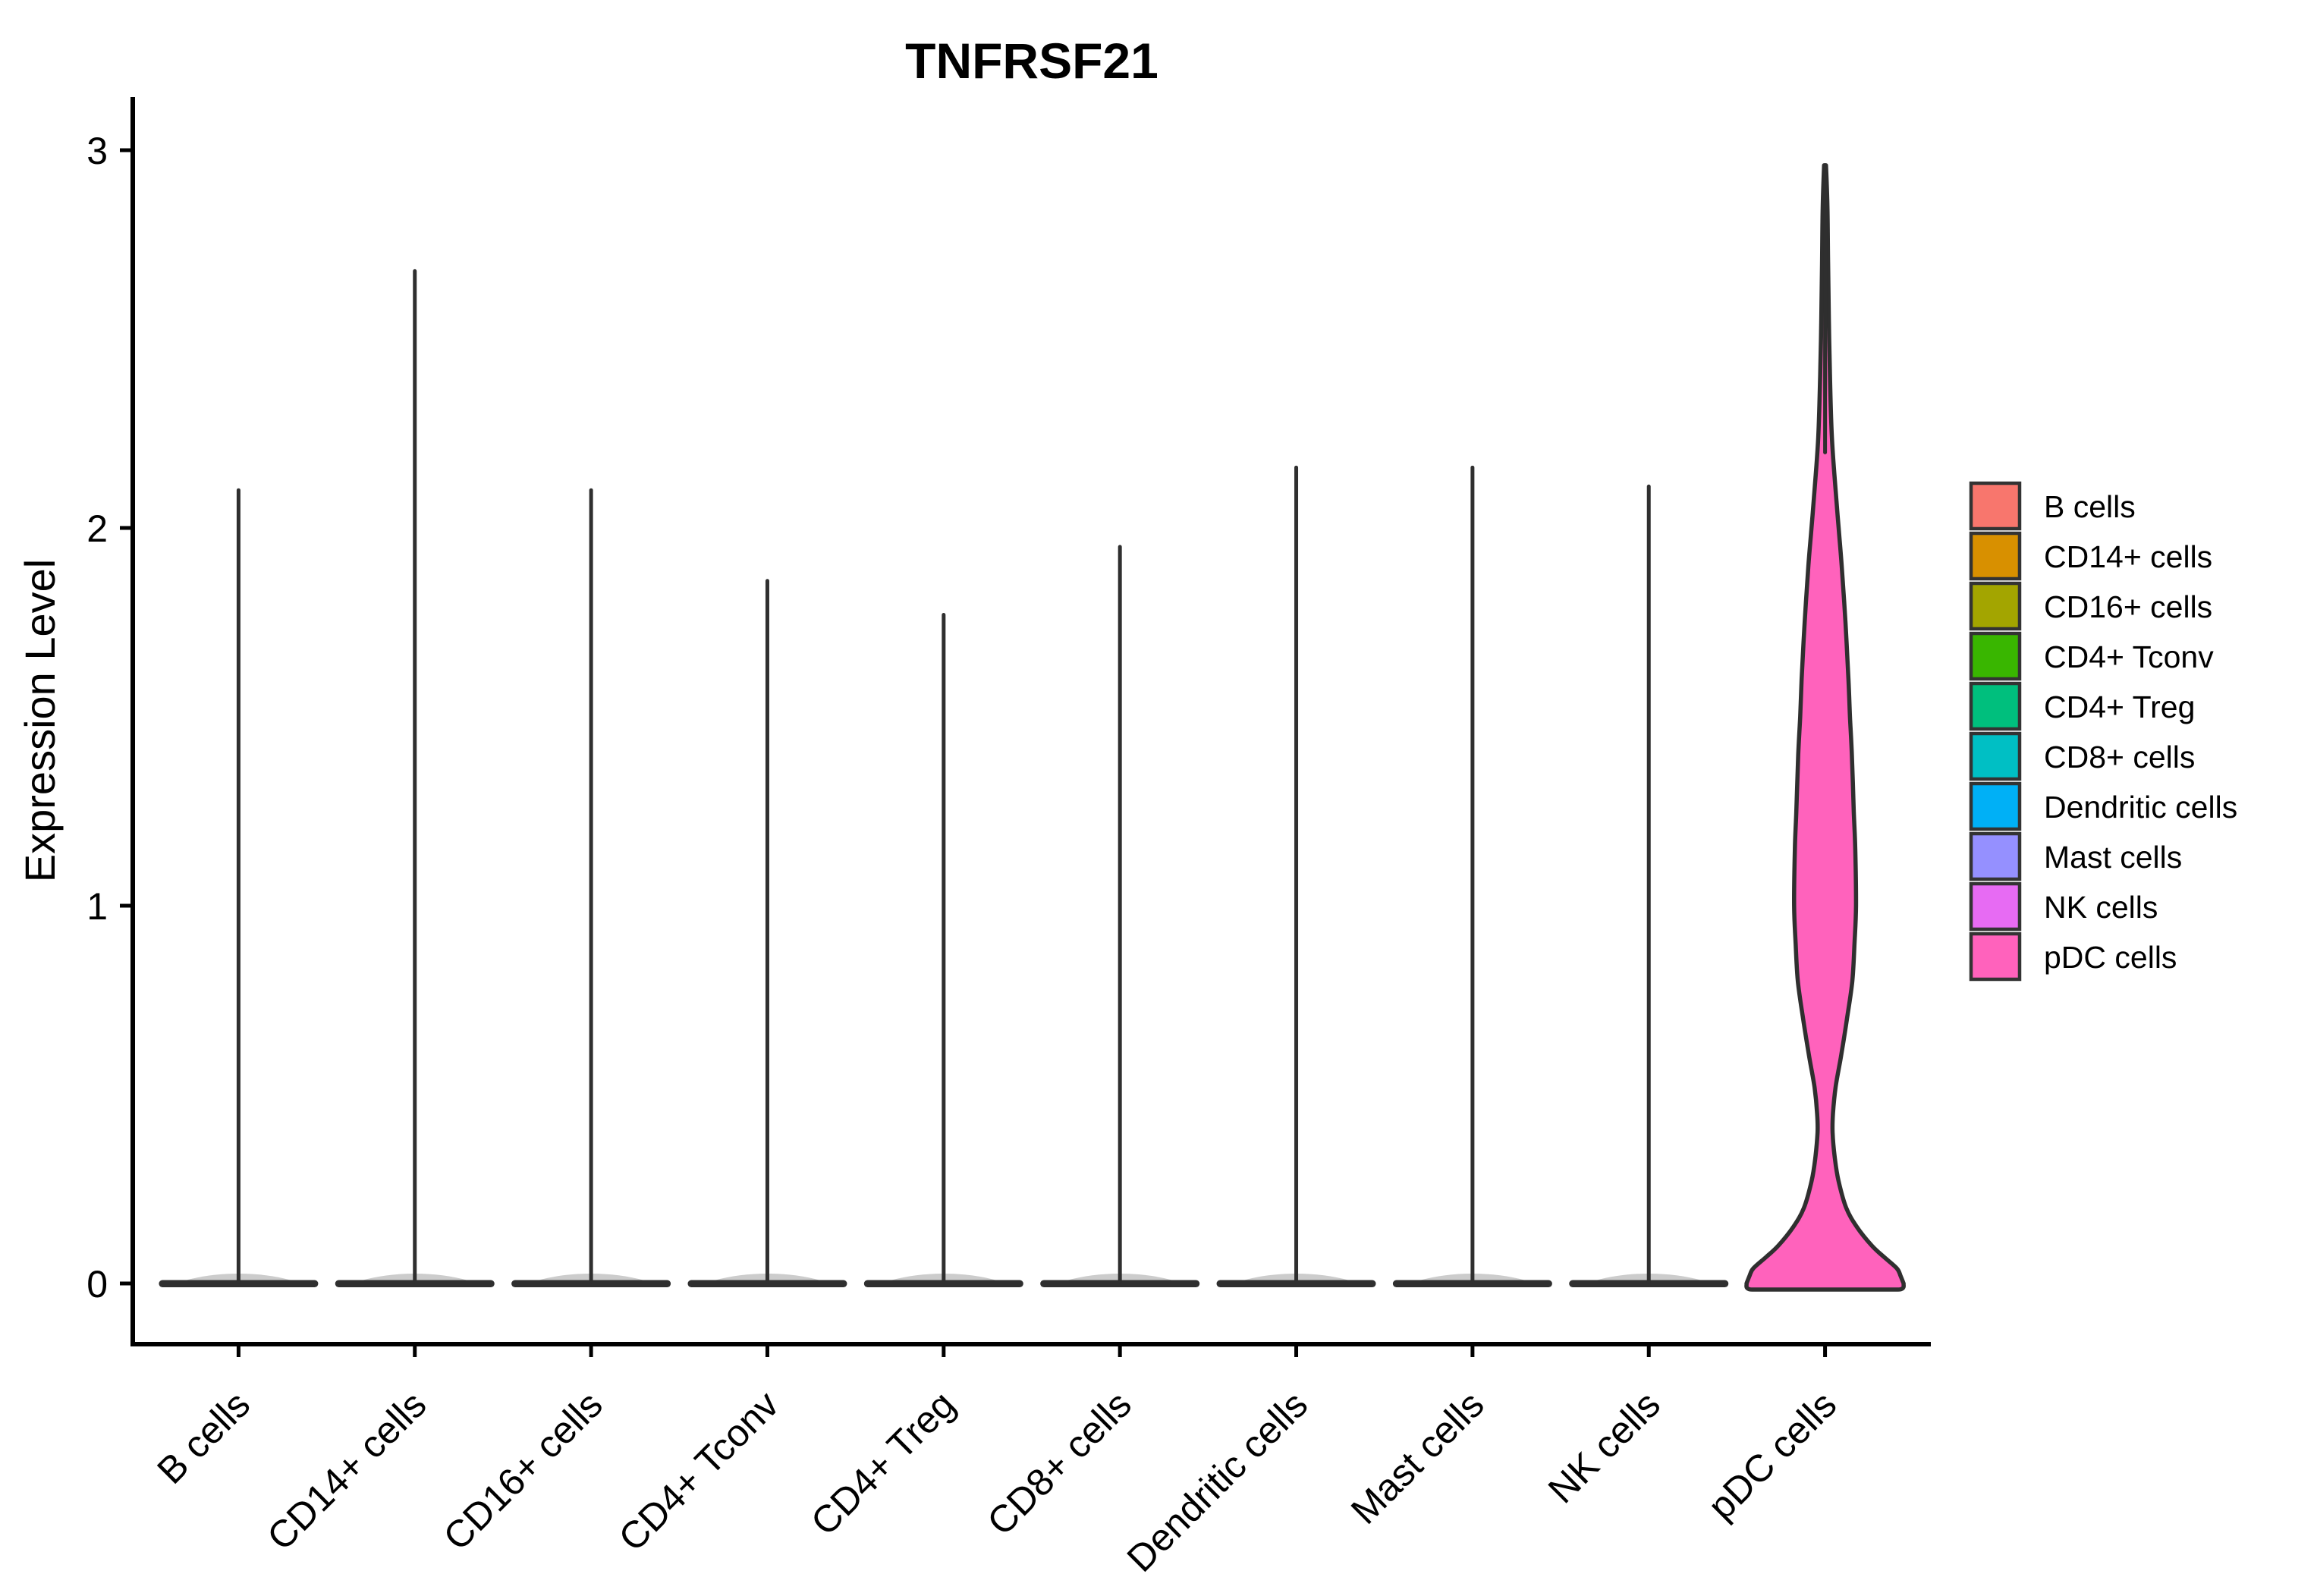  I want to click on legend-item: Dendritic cells, so click(2103, 806).